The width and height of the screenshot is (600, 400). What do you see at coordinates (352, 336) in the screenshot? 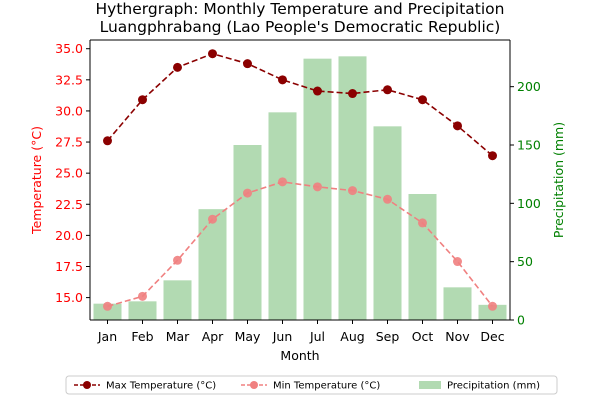
I see `x-tick-label-aug: Aug` at bounding box center [352, 336].